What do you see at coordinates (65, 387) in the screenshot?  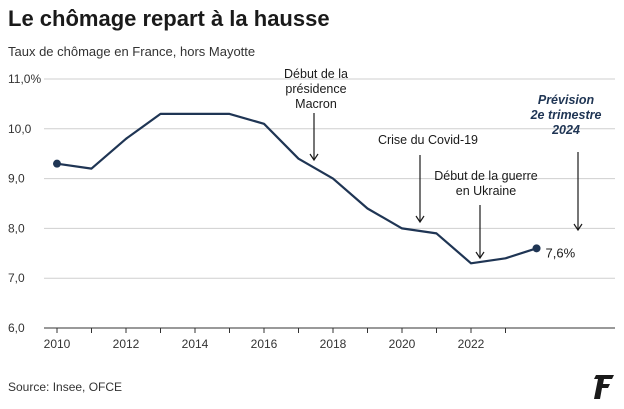 I see `source-note: Source: Insee, OFCE` at bounding box center [65, 387].